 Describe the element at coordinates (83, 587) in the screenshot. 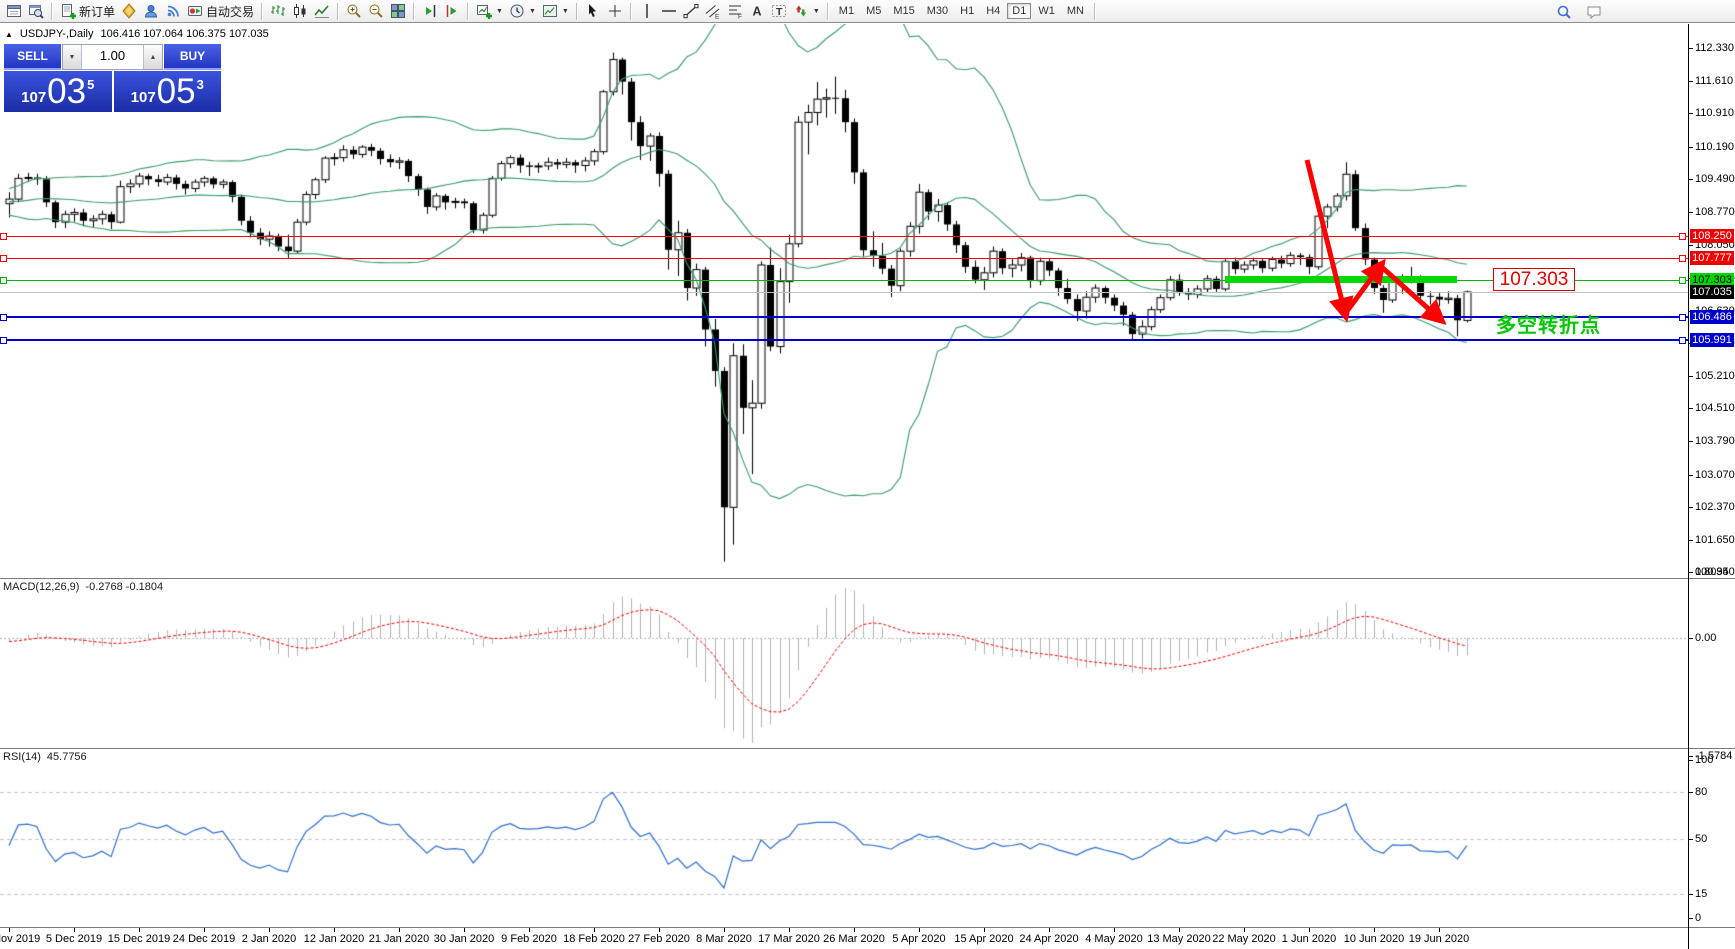

I see `macd-indicator-label: MACD(12,26,9) -0.2768 -0.1804` at that location.